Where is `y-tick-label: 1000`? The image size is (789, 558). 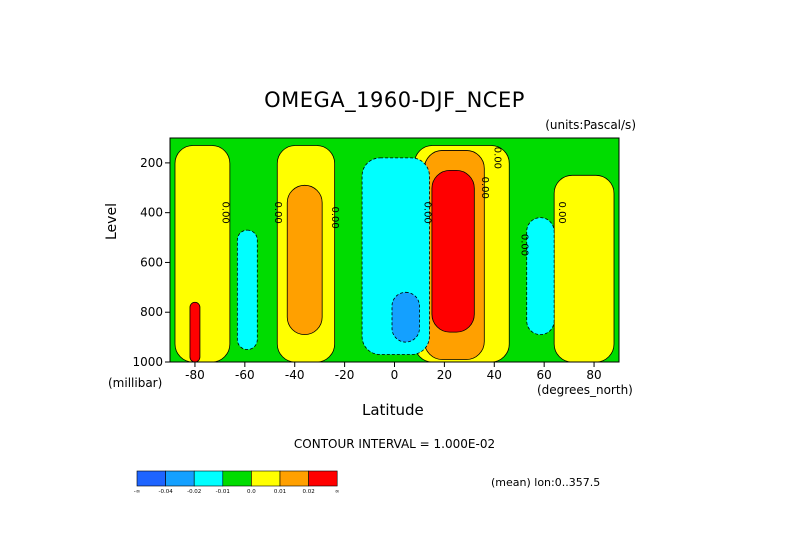
y-tick-label: 1000 is located at coordinates (147, 362).